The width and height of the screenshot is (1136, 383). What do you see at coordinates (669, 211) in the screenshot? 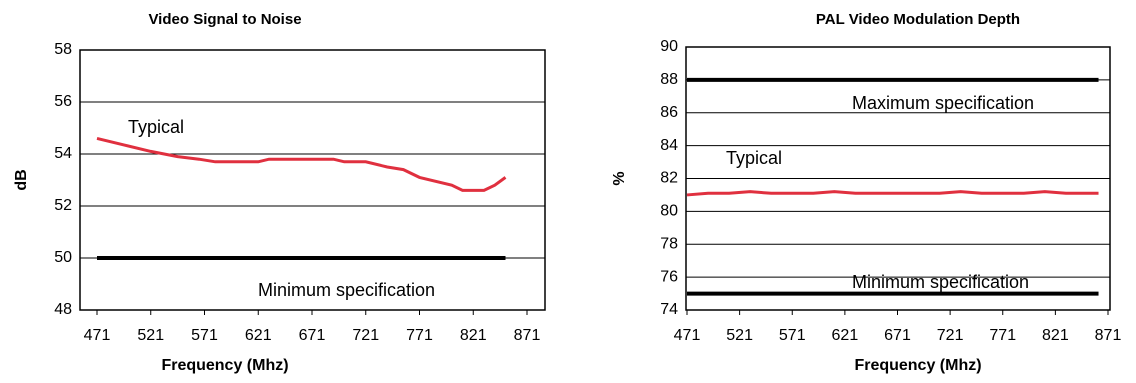
I see `y-tick-label: 80` at bounding box center [669, 211].